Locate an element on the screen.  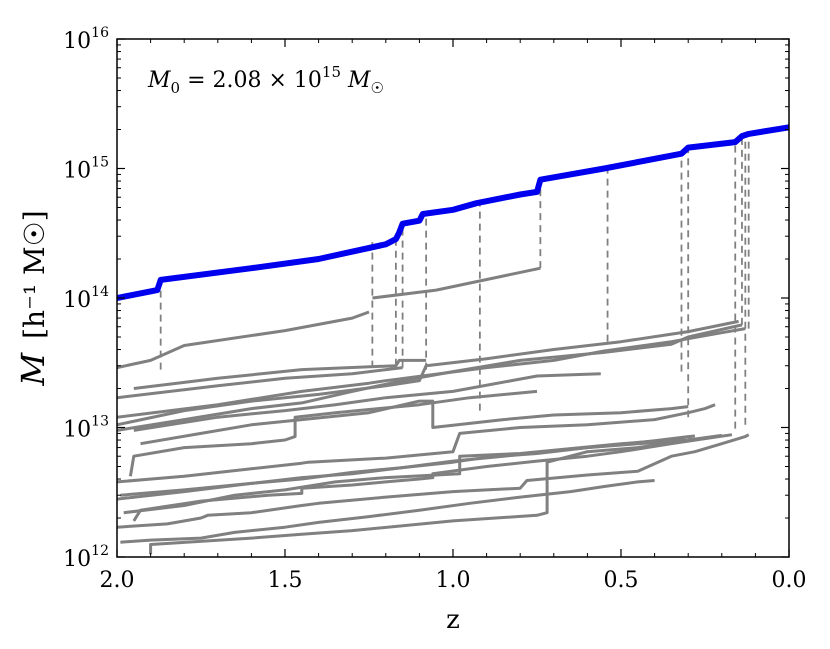
annotation: M0 = 2.08 × 1015 M☉ is located at coordinates (265, 80).